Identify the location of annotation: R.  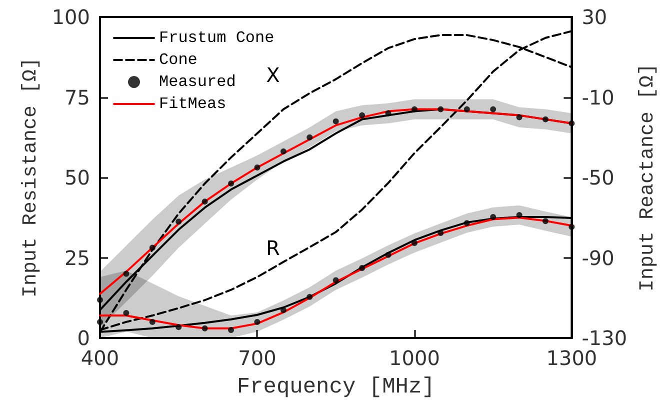
(273, 248).